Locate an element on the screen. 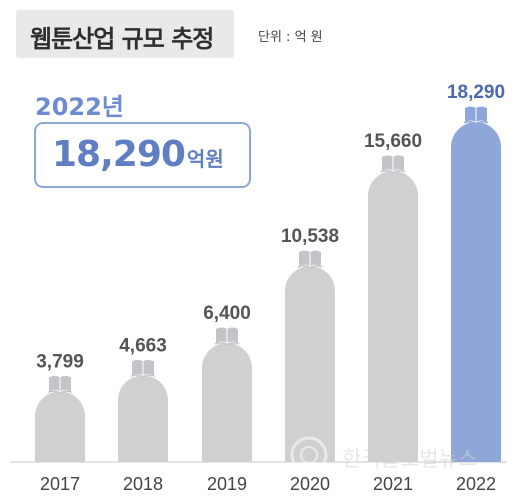 The image size is (517, 496). x-tick-label: 2018 is located at coordinates (143, 484).